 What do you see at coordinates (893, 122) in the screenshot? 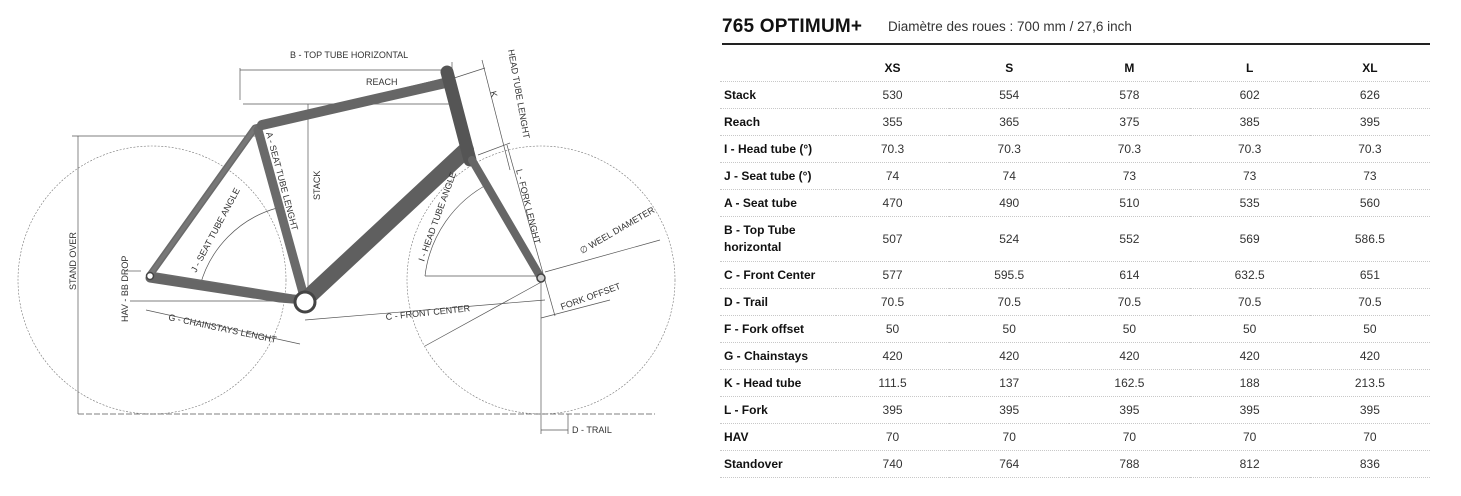
I see `cell-value: 355` at bounding box center [893, 122].